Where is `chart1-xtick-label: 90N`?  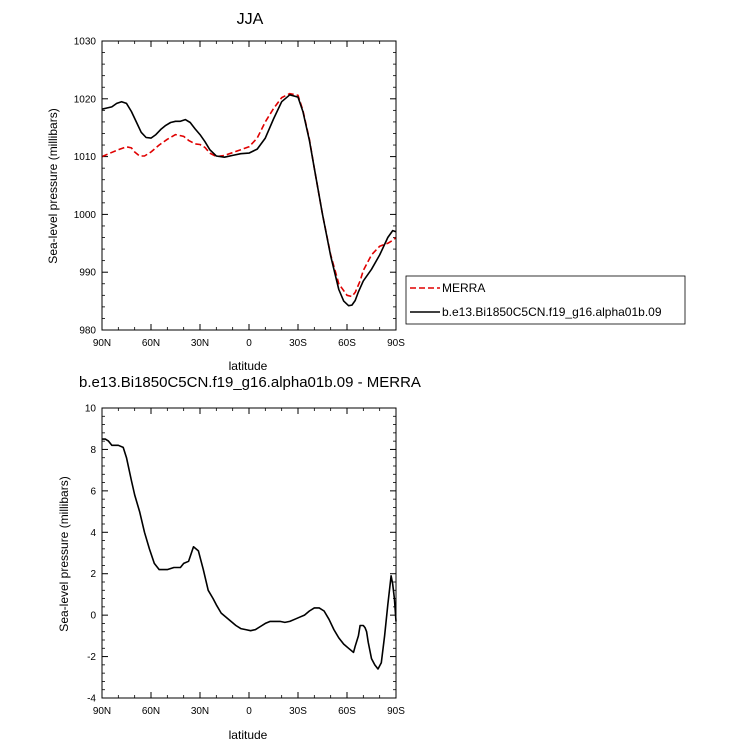 chart1-xtick-label: 90N is located at coordinates (102, 343).